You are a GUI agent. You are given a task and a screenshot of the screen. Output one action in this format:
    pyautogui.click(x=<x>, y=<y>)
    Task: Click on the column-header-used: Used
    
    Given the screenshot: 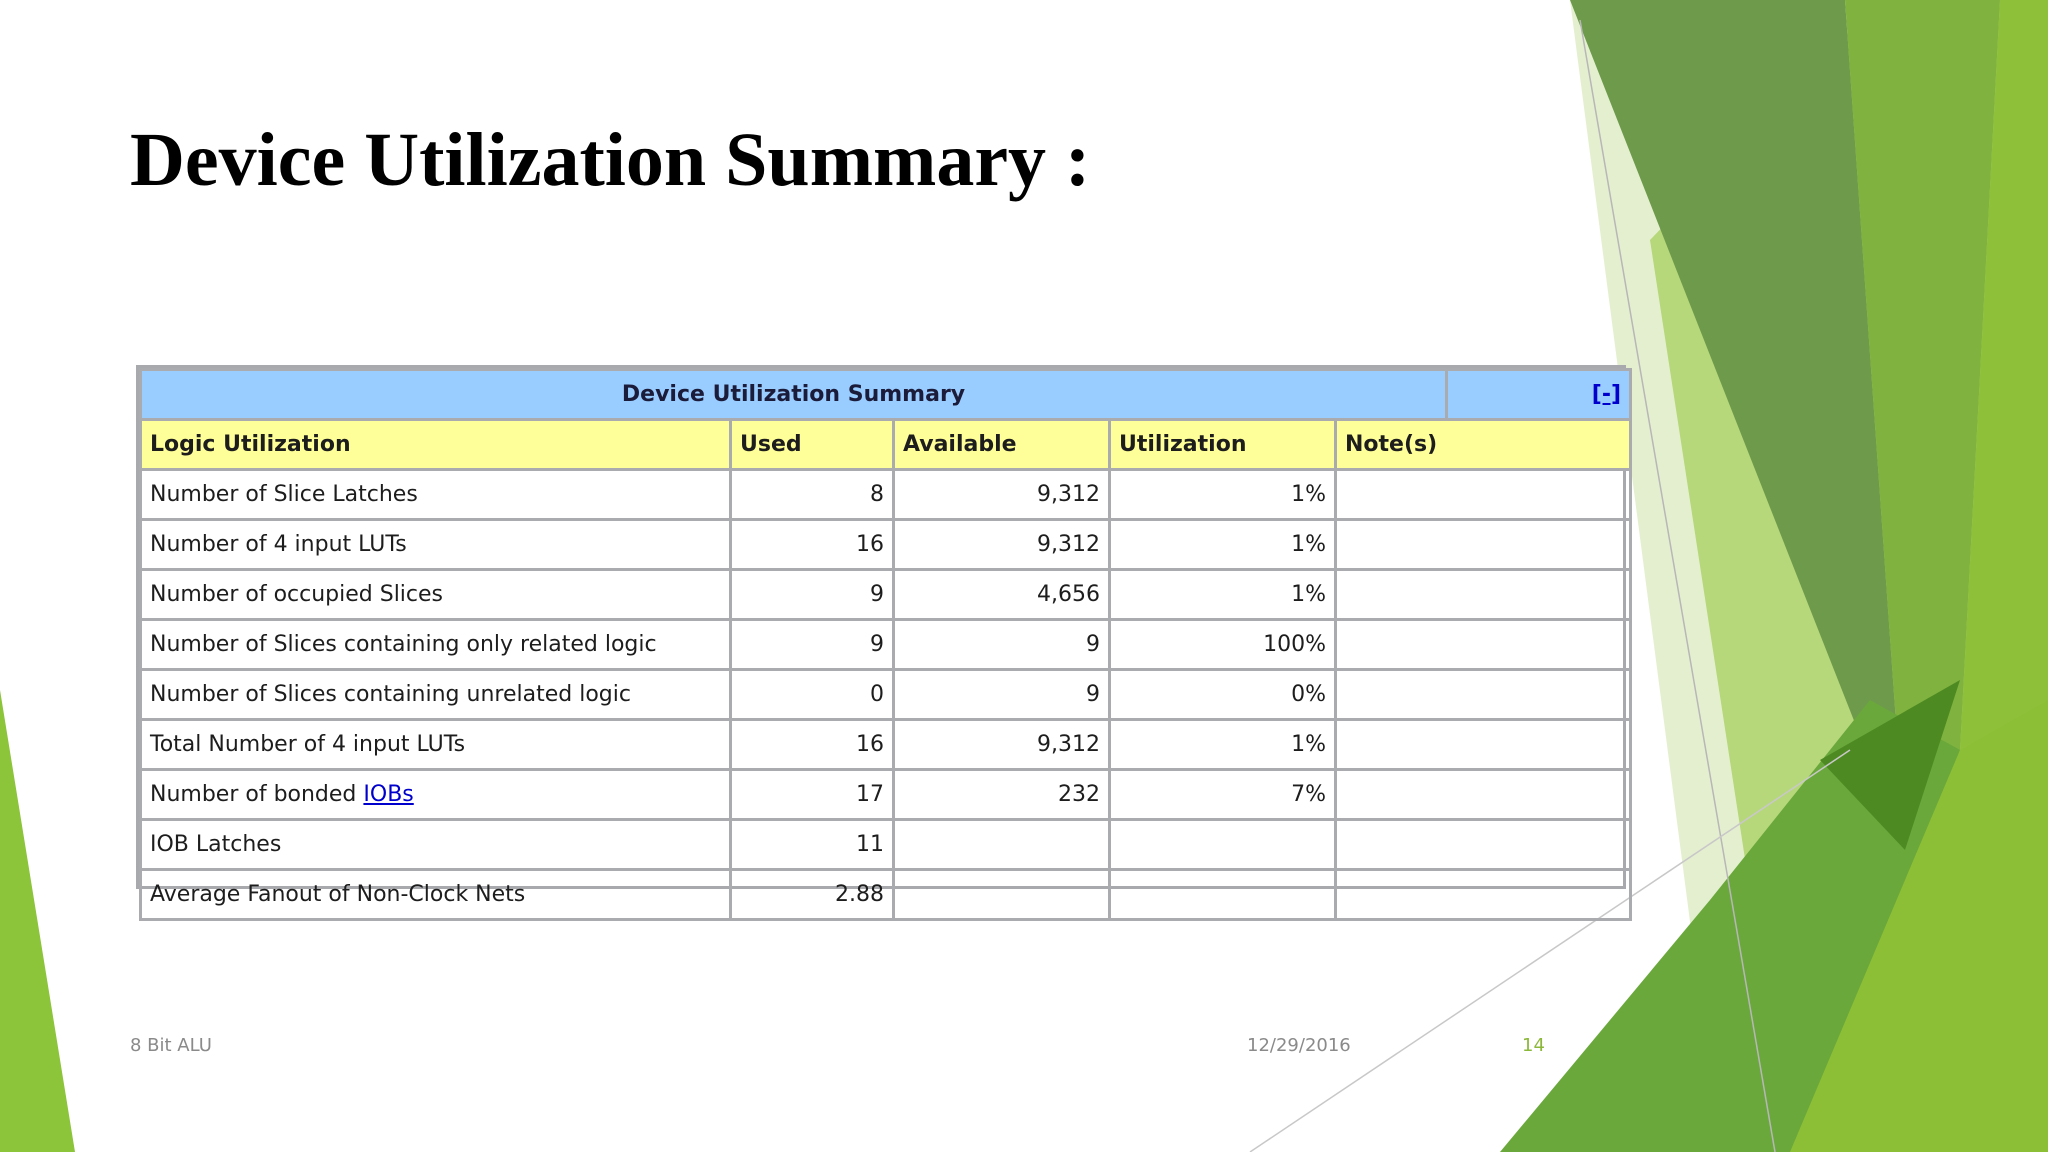 What is the action you would take?
    pyautogui.click(x=812, y=444)
    